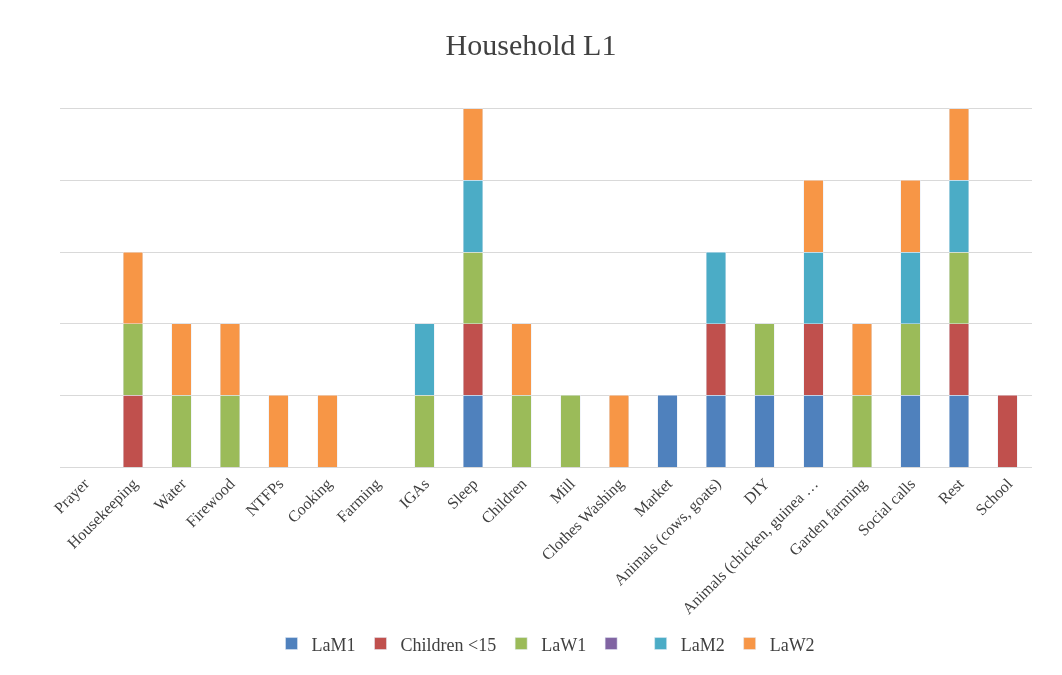 This screenshot has height=675, width=1062. Describe the element at coordinates (792, 644) in the screenshot. I see `legend-label: LaW2` at that location.